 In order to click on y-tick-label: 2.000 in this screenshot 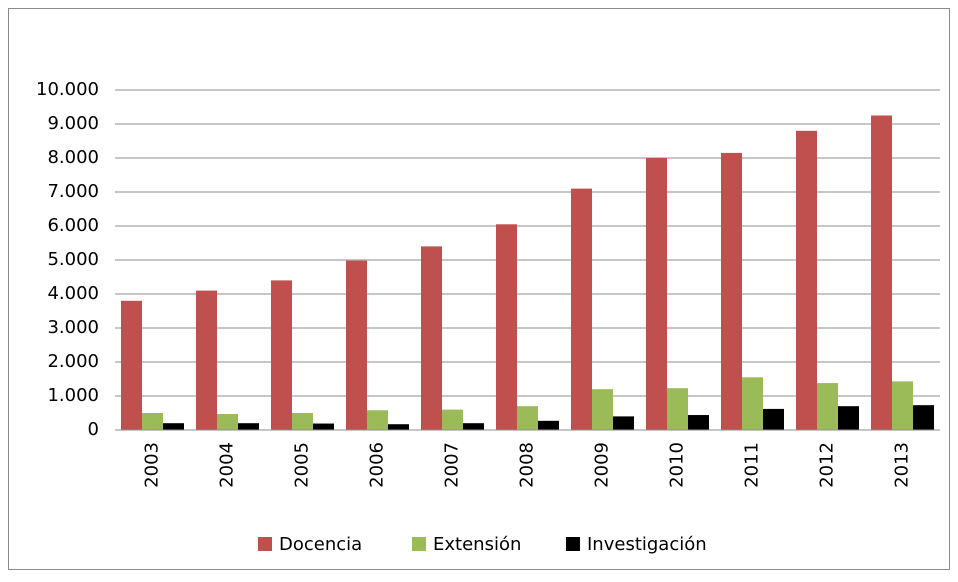, I will do `click(73, 361)`.